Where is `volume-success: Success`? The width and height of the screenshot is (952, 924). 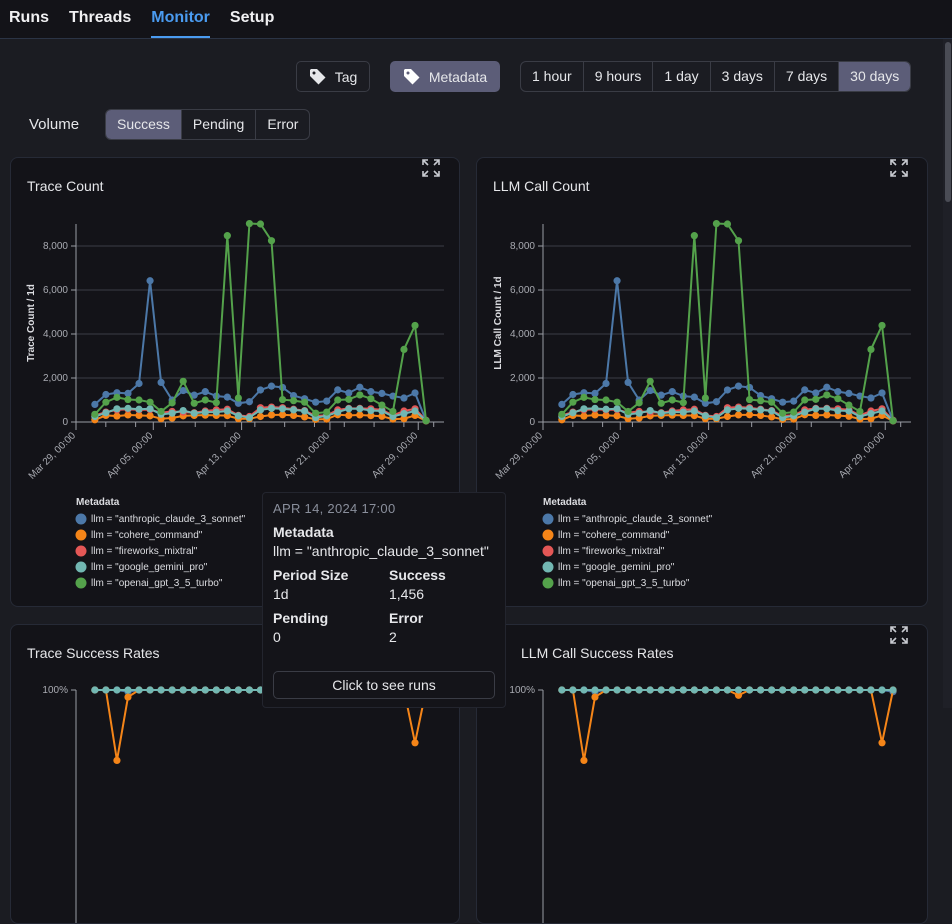
volume-success: Success is located at coordinates (144, 124).